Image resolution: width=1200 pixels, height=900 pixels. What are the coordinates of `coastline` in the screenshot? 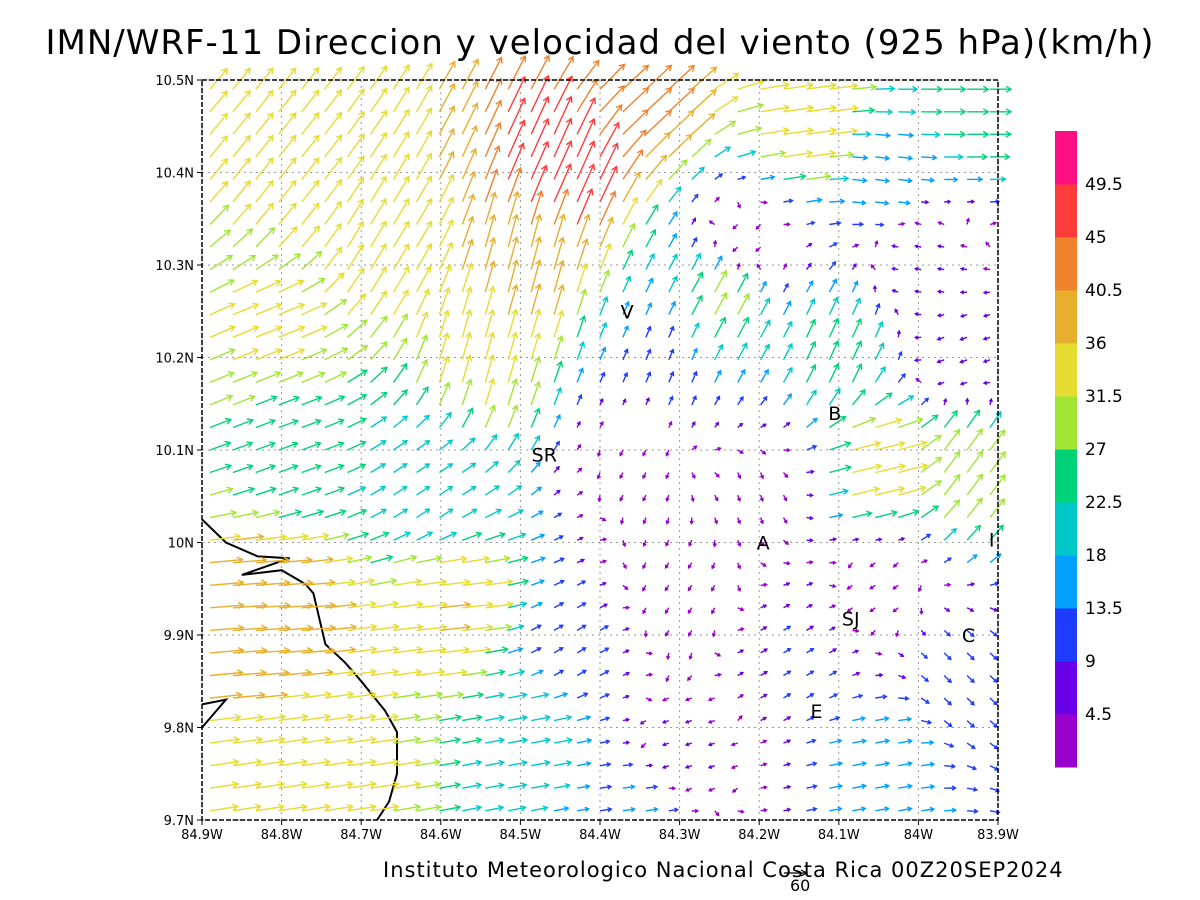 It's located at (299, 669).